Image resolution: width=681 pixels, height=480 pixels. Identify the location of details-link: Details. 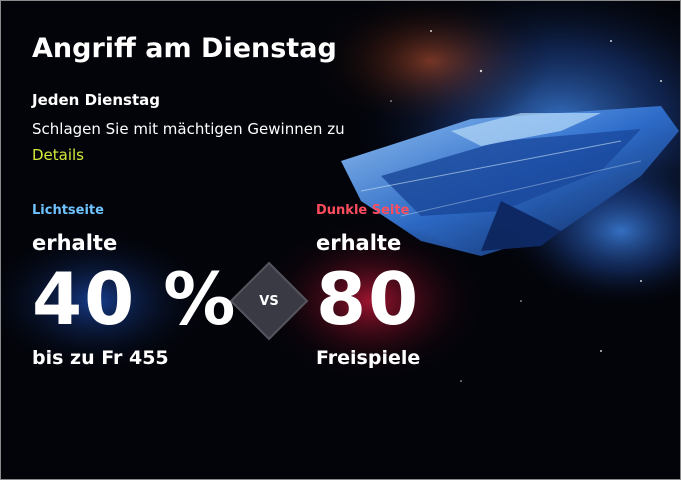
(58, 155).